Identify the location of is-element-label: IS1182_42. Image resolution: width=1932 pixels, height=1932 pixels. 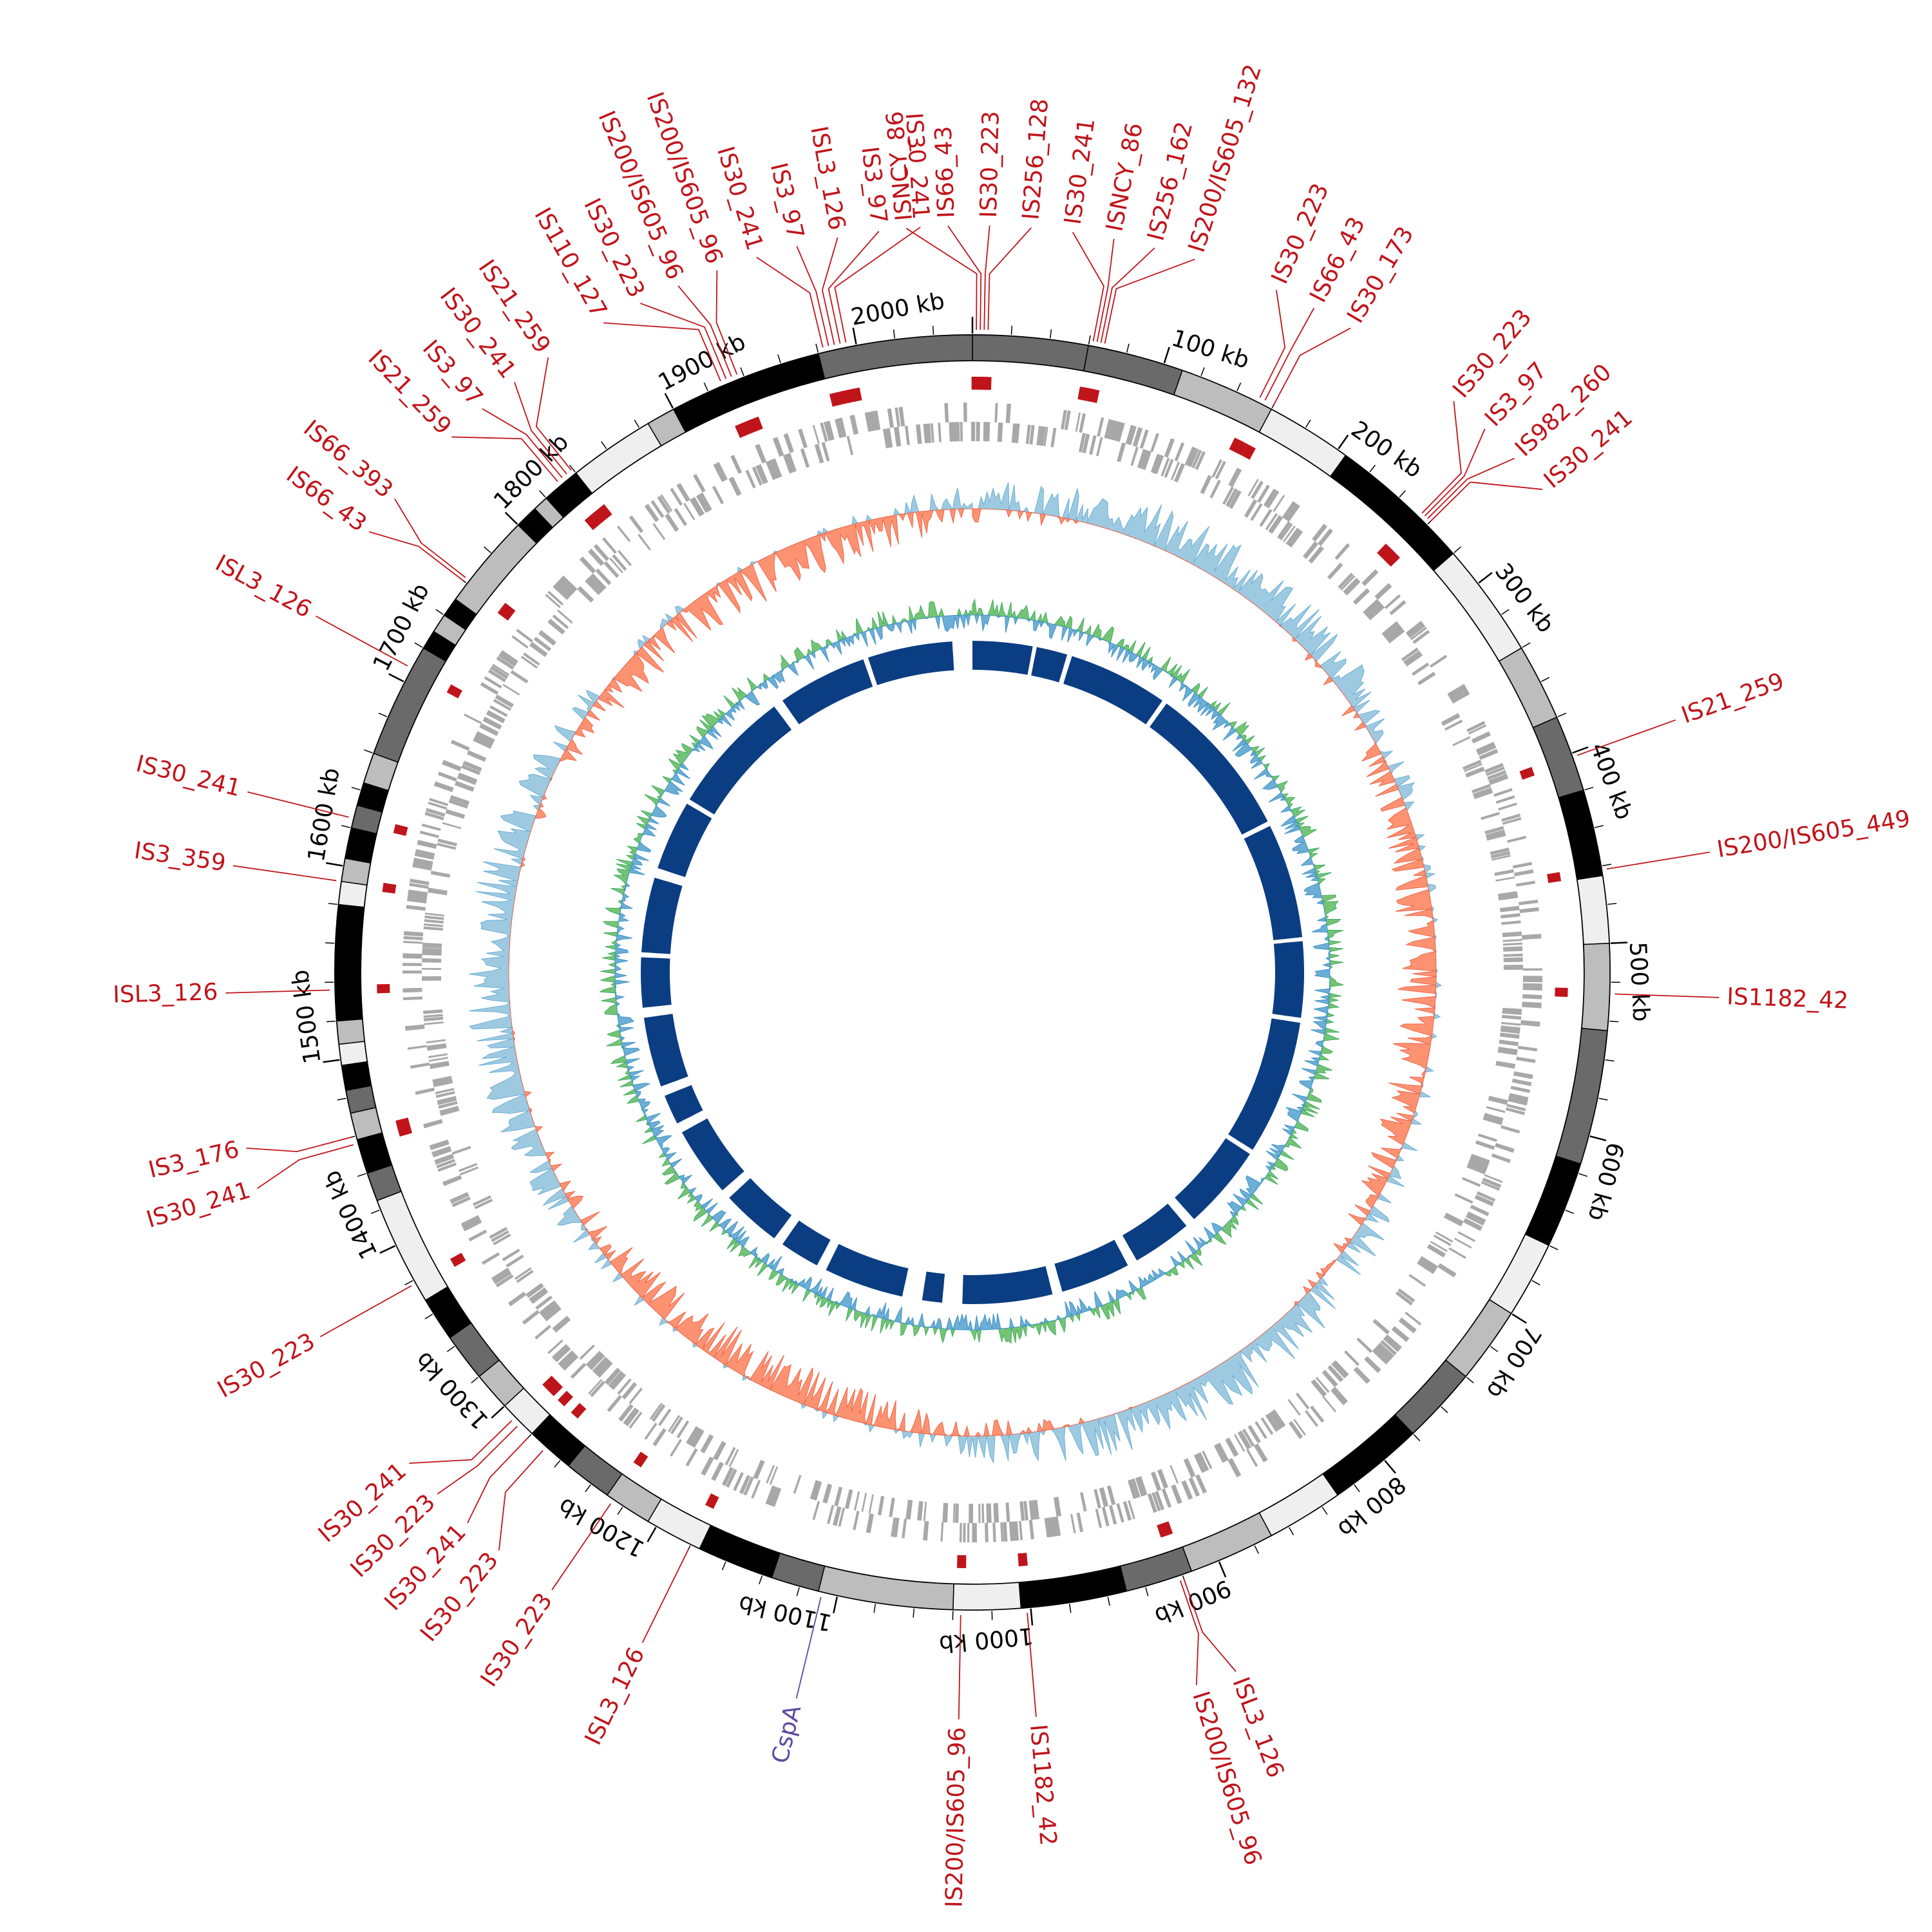
(1043, 1785).